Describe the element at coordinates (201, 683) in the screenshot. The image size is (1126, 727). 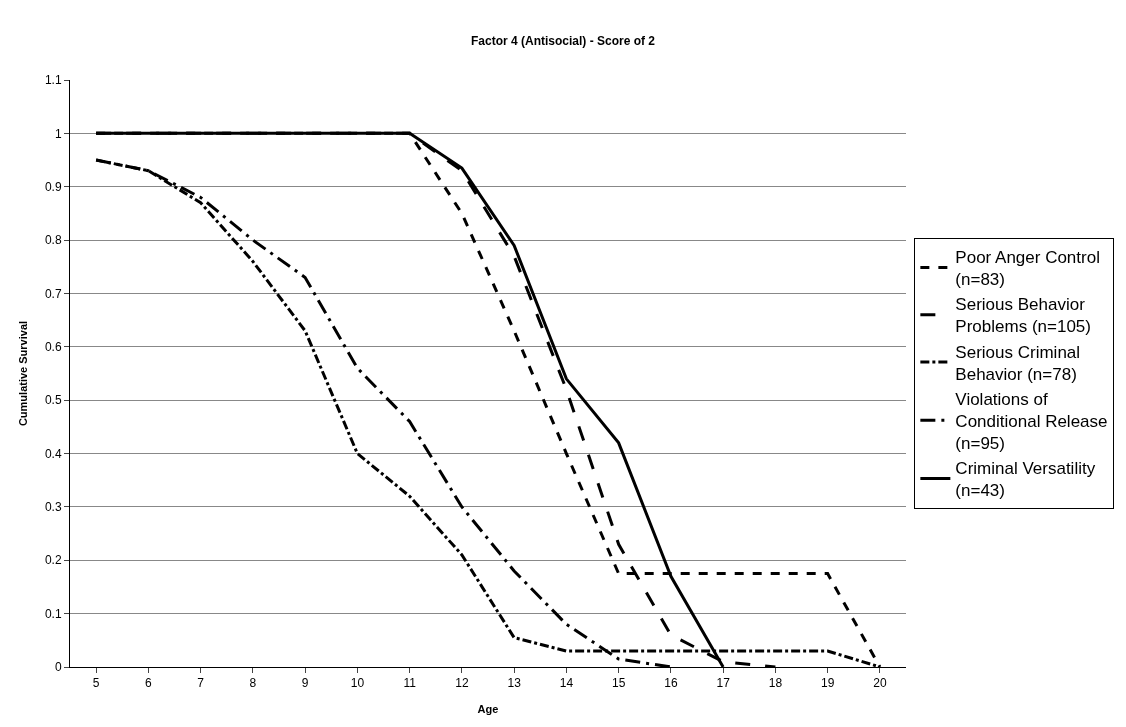
I see `x-tick-label: 7` at that location.